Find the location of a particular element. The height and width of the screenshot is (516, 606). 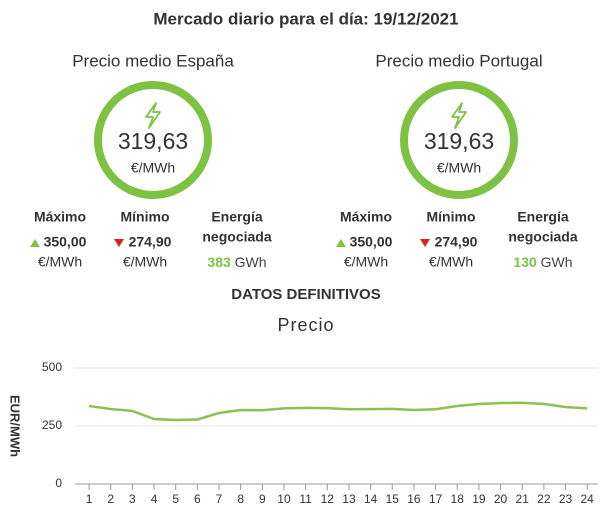

x-tick-label: 24 is located at coordinates (587, 499).